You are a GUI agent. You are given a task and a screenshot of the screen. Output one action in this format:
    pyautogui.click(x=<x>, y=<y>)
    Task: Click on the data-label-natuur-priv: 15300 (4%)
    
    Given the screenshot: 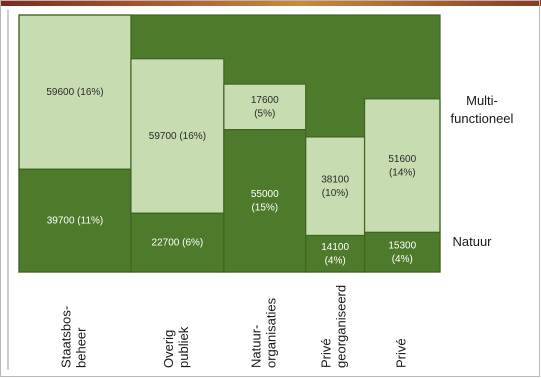 What is the action you would take?
    pyautogui.click(x=402, y=252)
    